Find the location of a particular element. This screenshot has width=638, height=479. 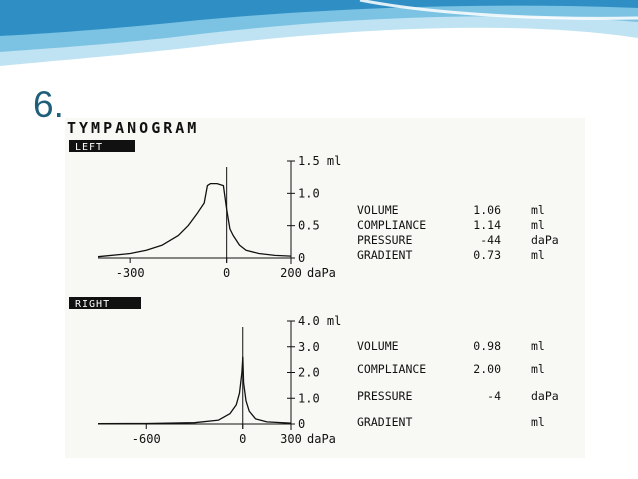

x-tick-label: -300 is located at coordinates (130, 273).